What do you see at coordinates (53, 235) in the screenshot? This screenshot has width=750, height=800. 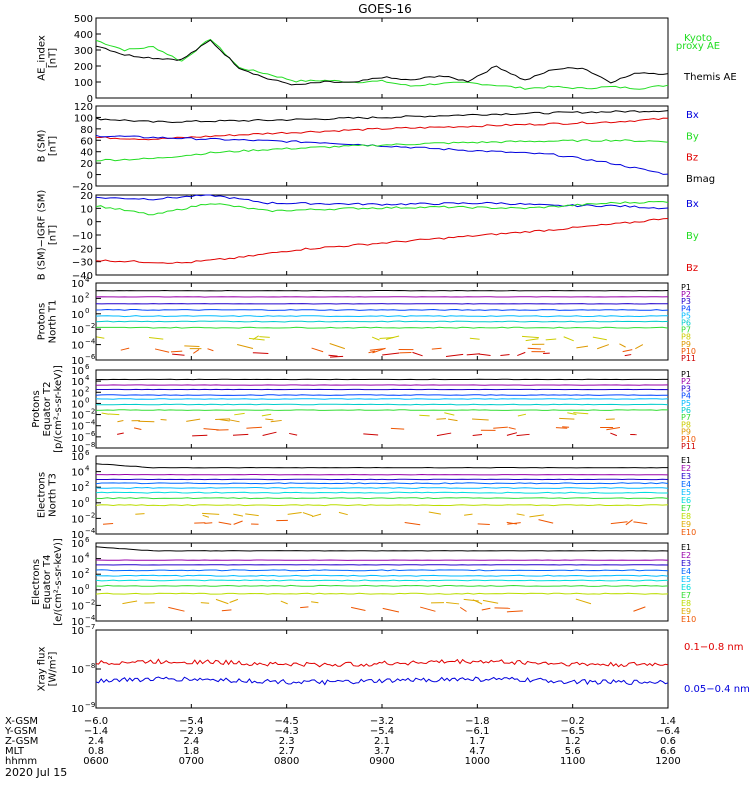 I see `y-axis-label: [nT]` at bounding box center [53, 235].